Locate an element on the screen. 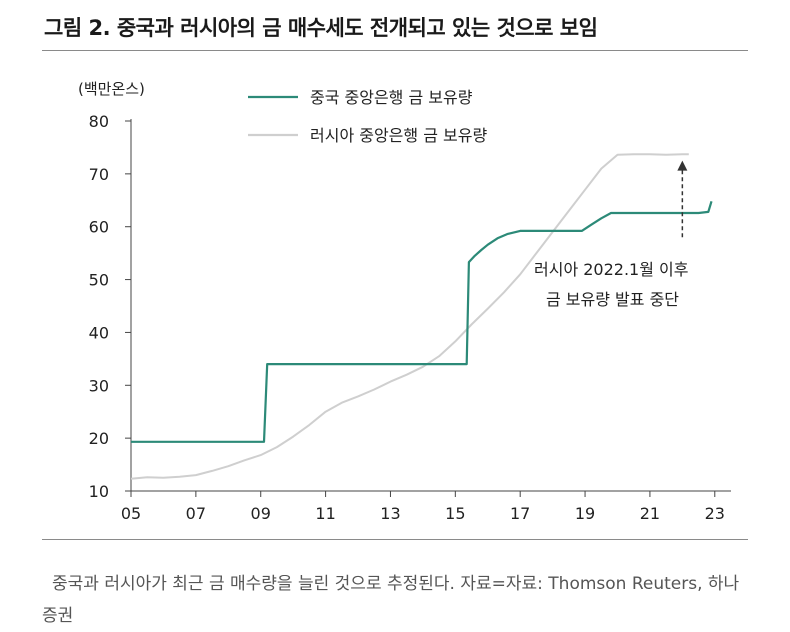  y-tick-label: 30 is located at coordinates (99, 385).